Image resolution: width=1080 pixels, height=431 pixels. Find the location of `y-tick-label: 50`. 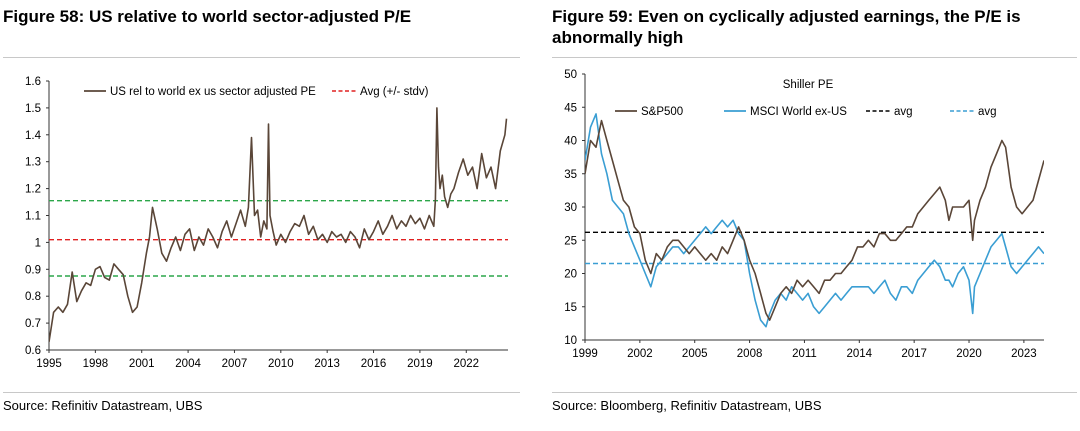

y-tick-label: 50 is located at coordinates (570, 75).